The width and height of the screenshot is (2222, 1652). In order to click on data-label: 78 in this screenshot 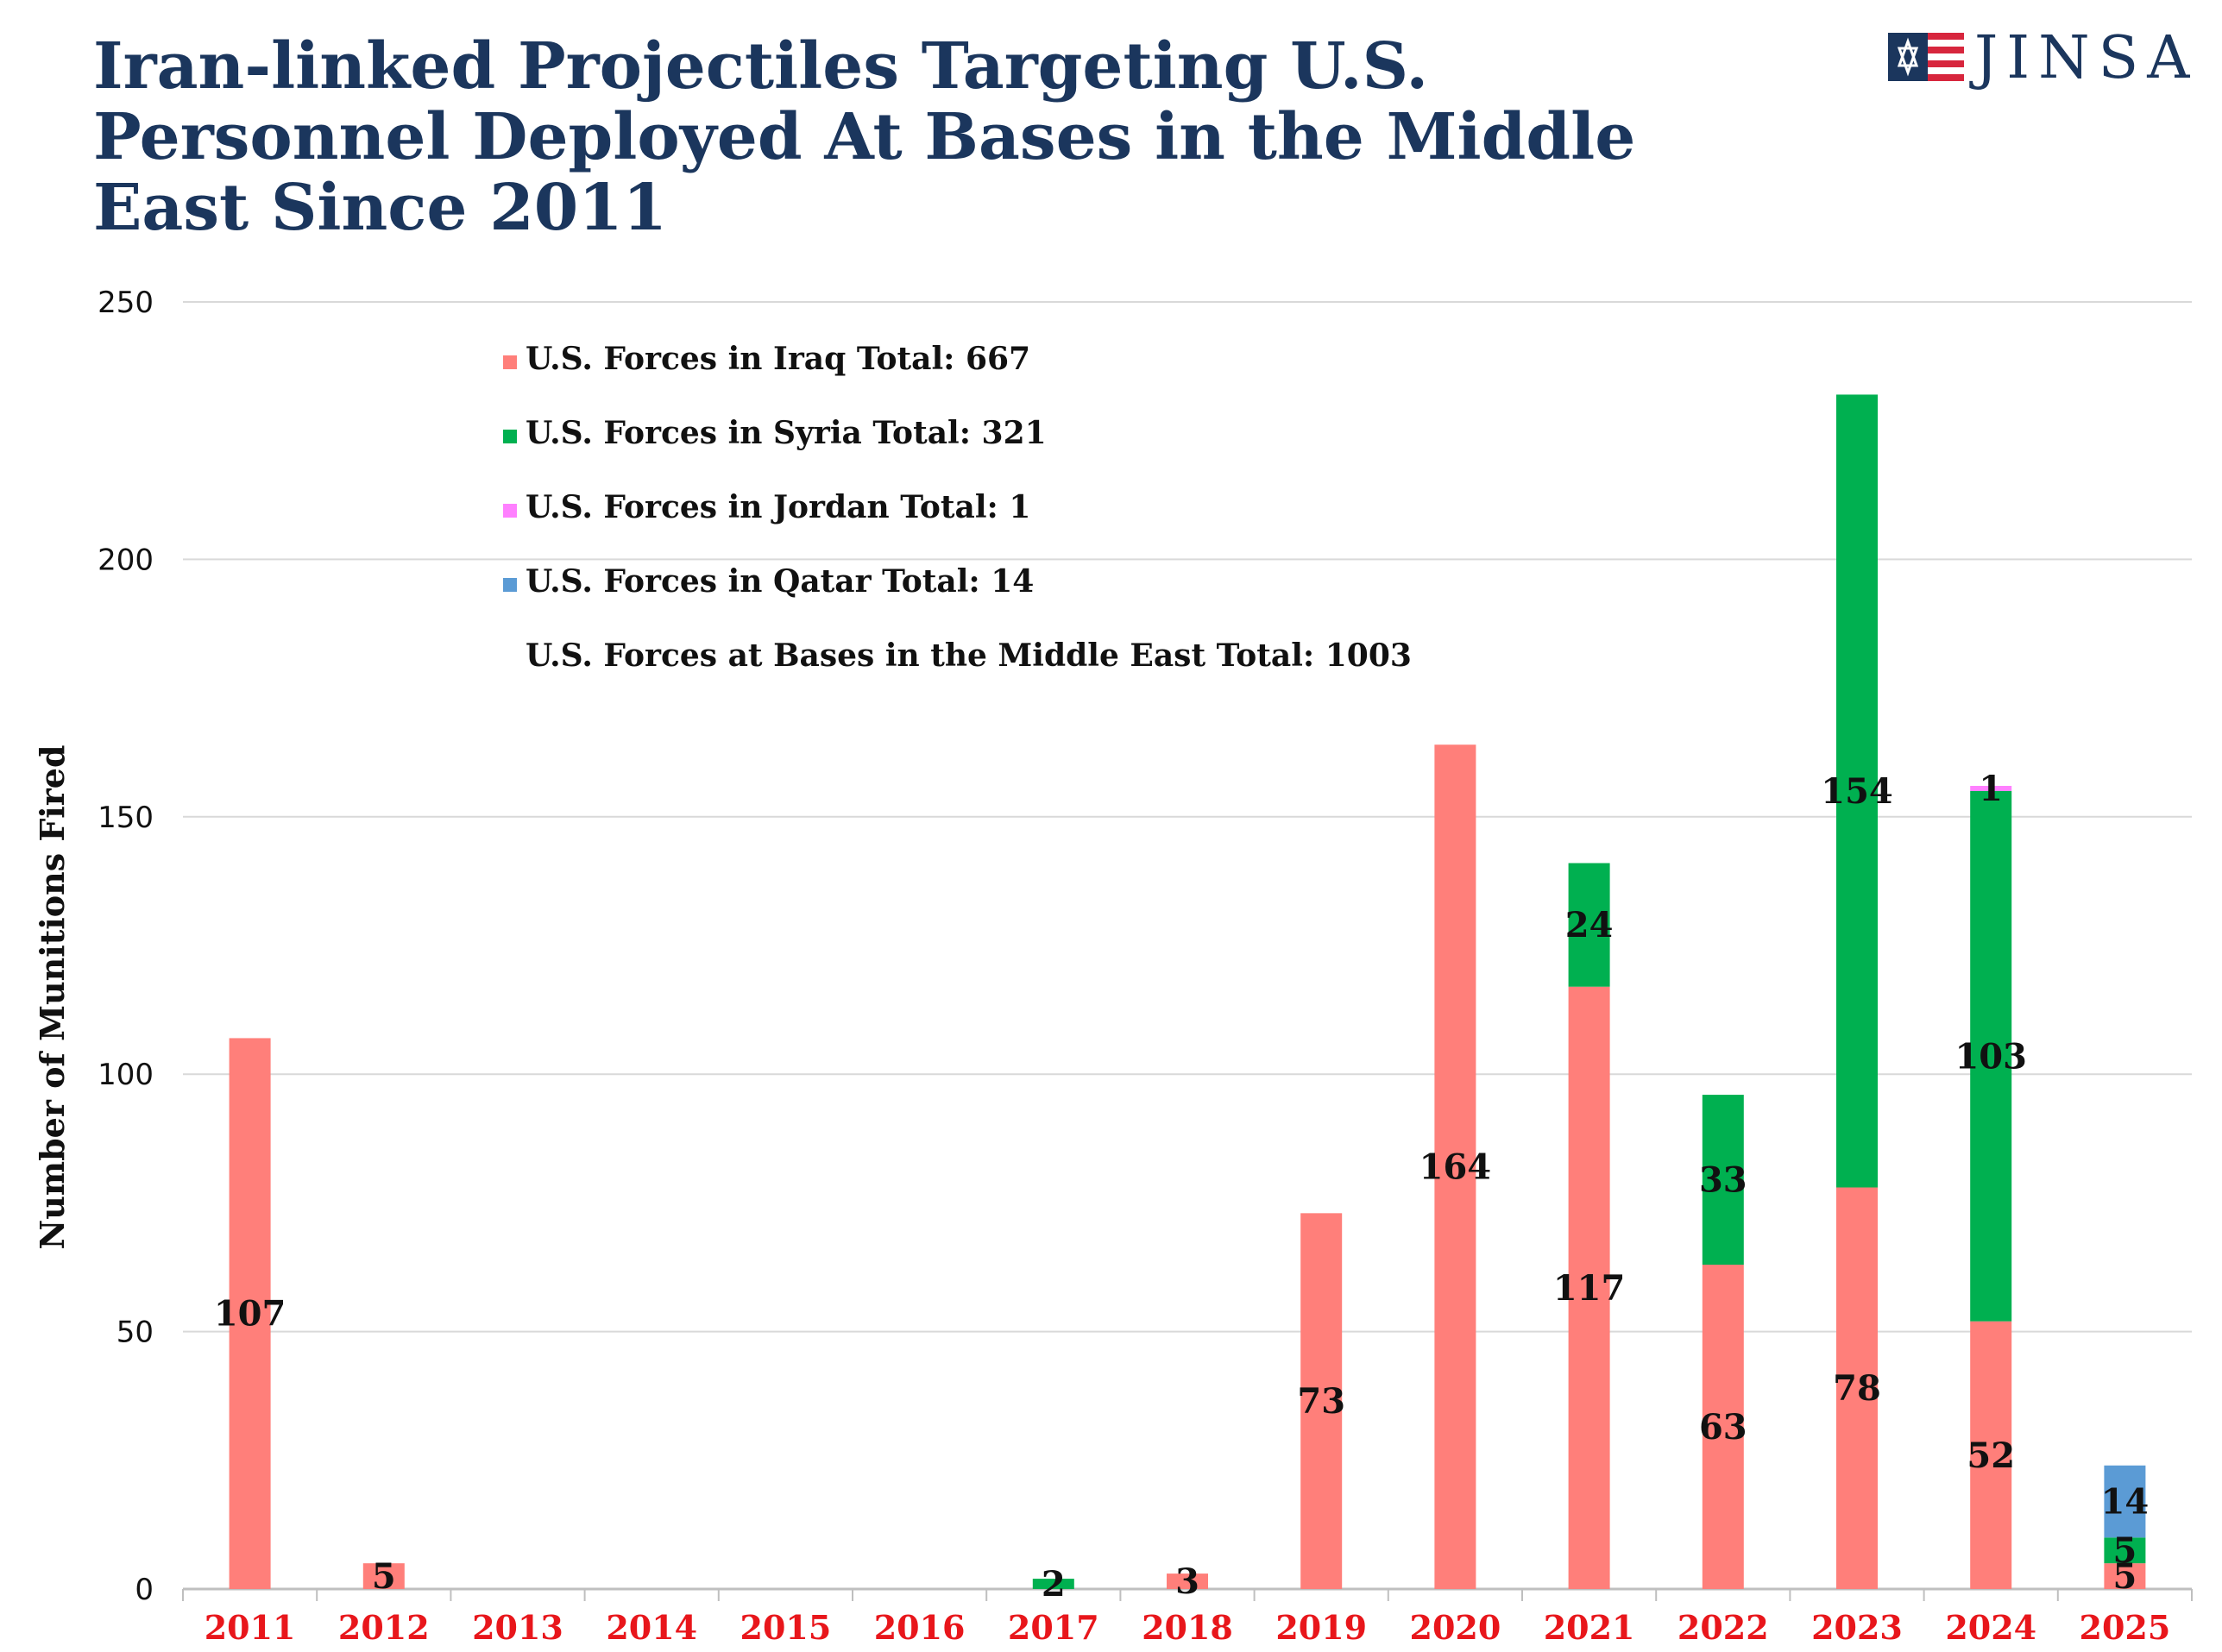, I will do `click(1857, 1388)`.